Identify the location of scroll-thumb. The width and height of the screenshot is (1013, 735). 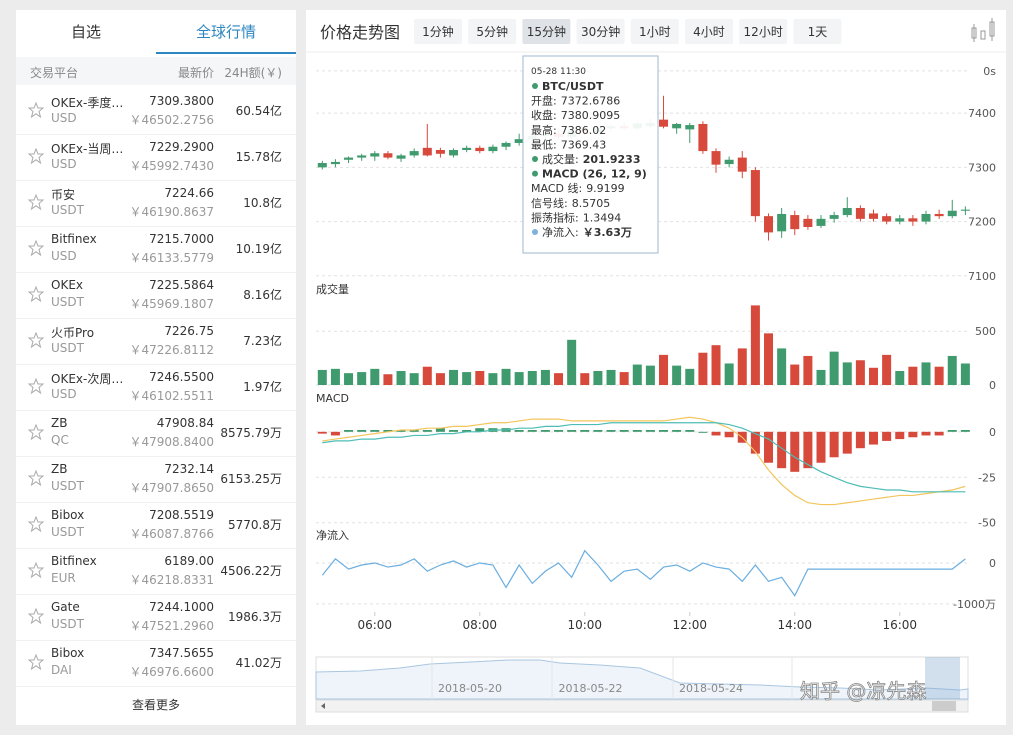
(944, 706).